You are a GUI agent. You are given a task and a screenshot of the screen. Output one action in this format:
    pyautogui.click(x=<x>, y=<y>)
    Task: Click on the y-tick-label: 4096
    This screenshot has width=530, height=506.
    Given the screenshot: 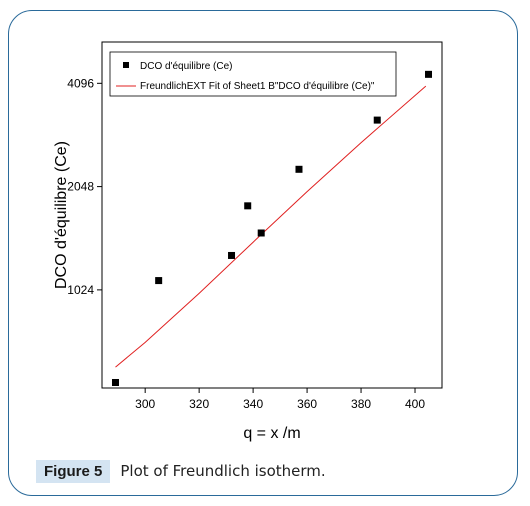 What is the action you would take?
    pyautogui.click(x=80, y=83)
    